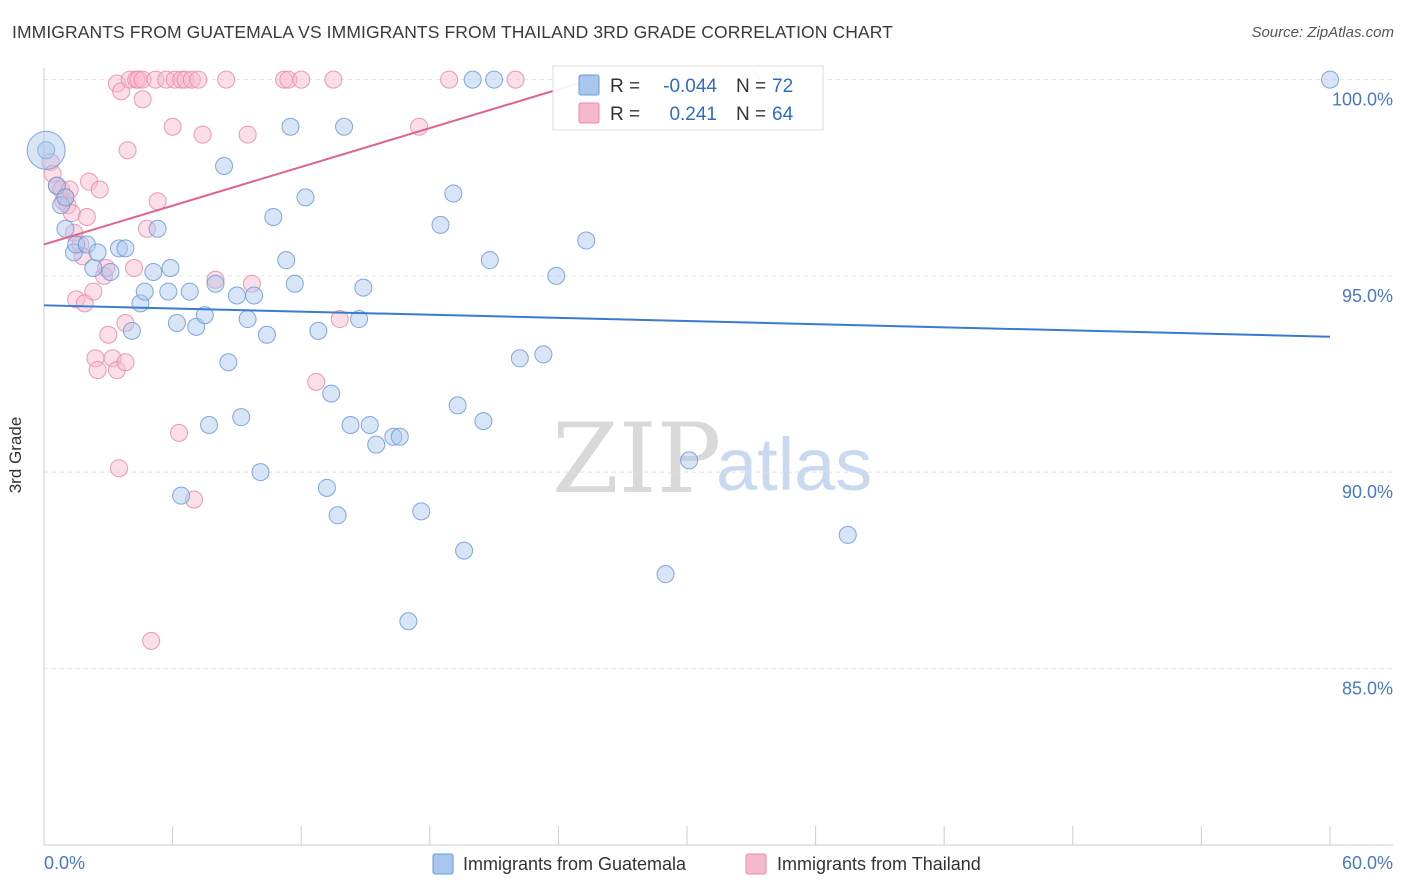 This screenshot has height=892, width=1406. What do you see at coordinates (783, 114) in the screenshot?
I see `stats-n-value-thailand: 64` at bounding box center [783, 114].